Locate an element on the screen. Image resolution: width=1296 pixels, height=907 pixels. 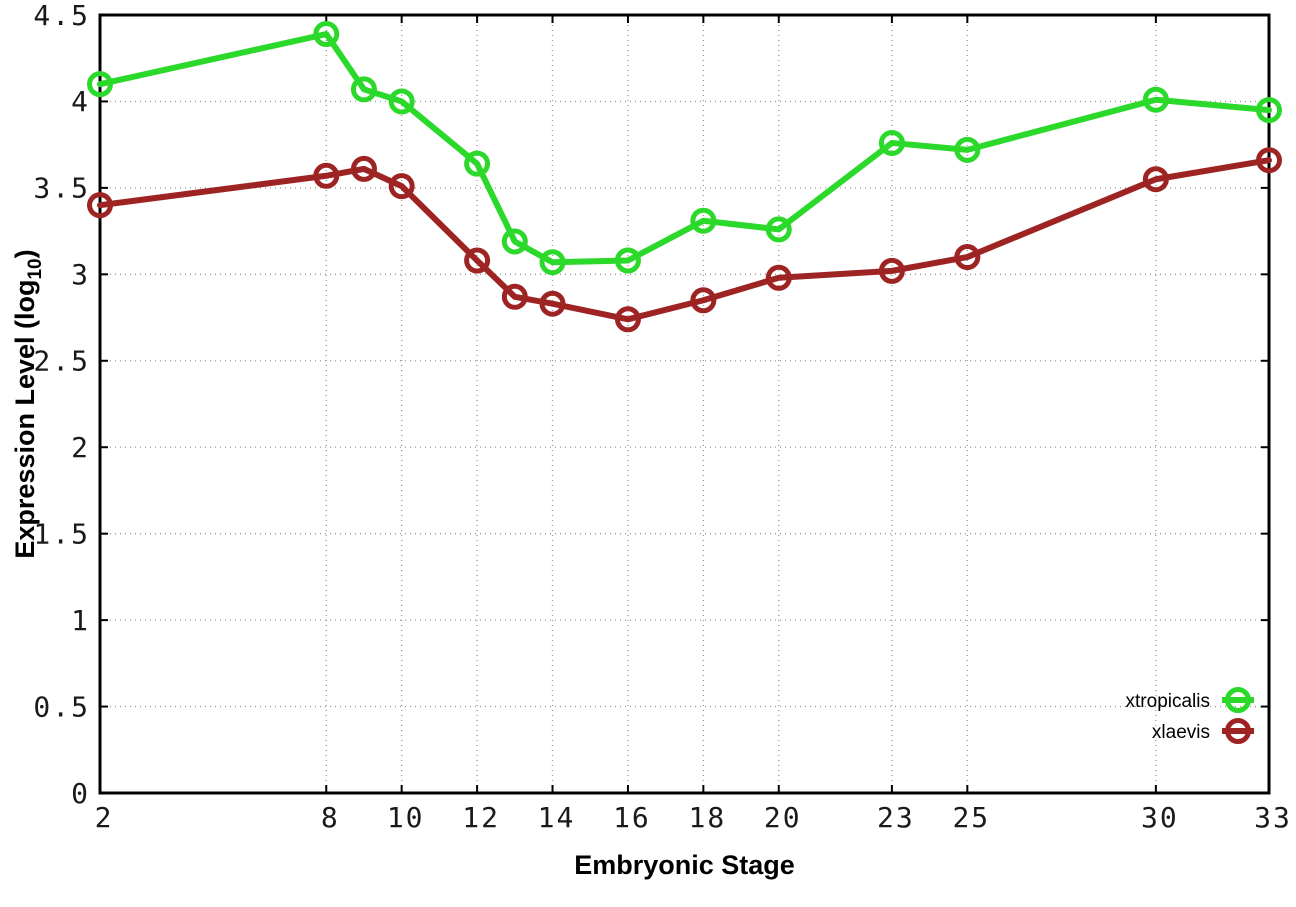
legend-item-xtropicalis: xtropicalis is located at coordinates (1190, 700).